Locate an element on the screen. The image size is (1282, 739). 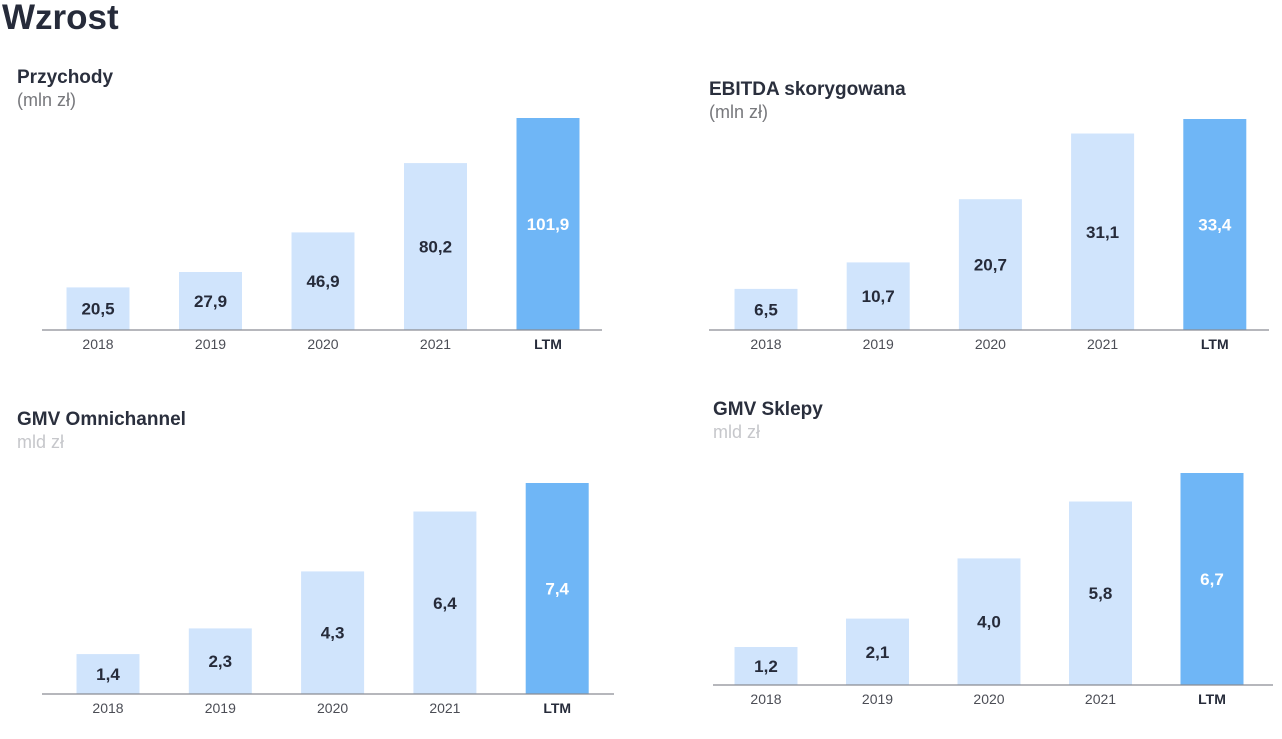
bar-value-label: 1,4 is located at coordinates (108, 674).